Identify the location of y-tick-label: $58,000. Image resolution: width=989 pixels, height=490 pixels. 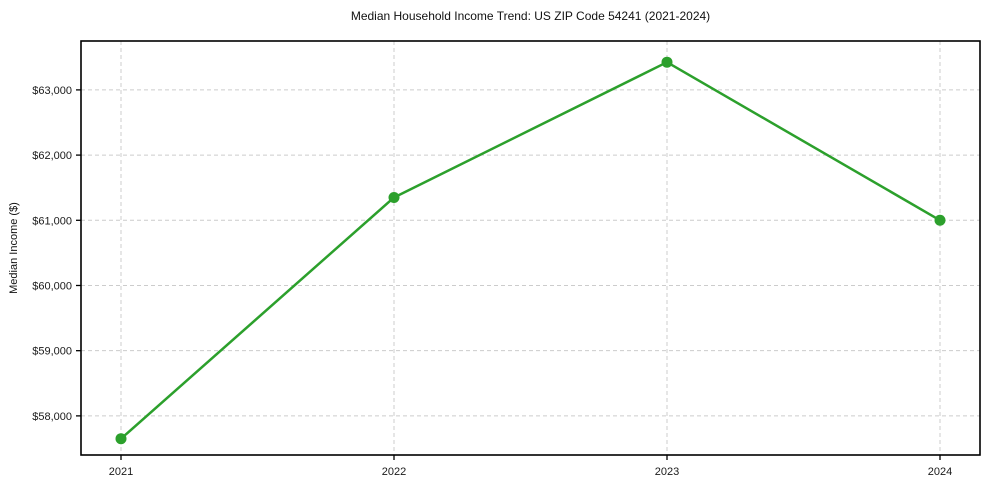
(52, 417).